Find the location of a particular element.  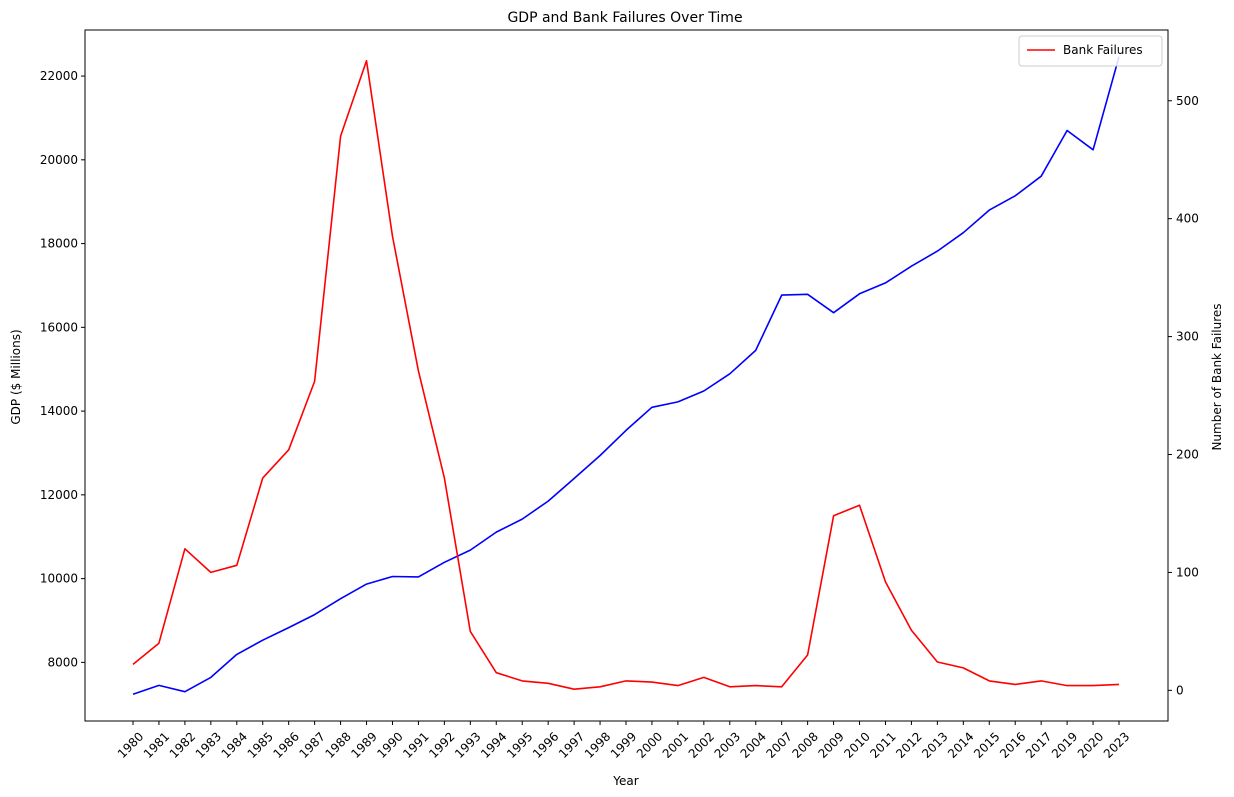

y-right-tick-label: 100 is located at coordinates (1187, 572).